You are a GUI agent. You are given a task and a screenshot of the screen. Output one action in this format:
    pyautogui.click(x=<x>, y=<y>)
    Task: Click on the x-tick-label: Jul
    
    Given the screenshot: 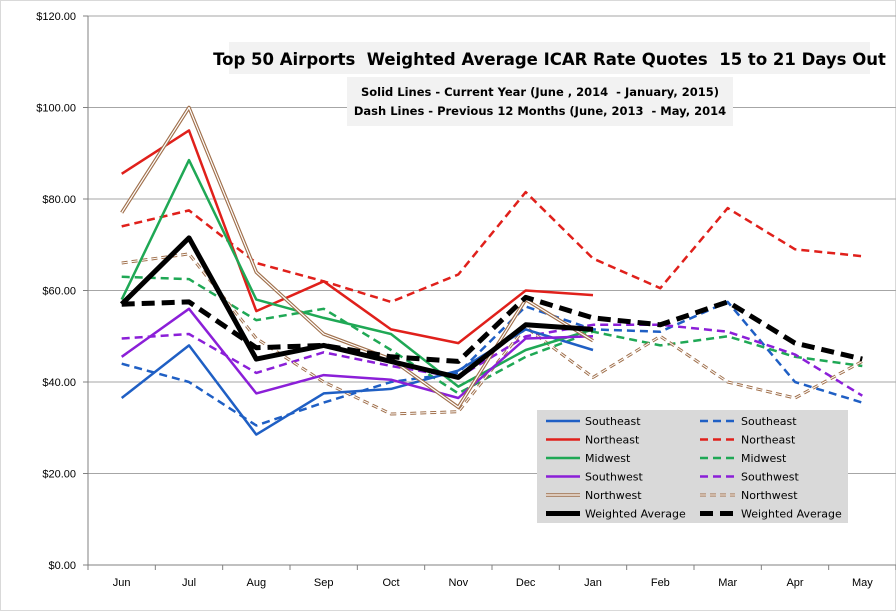 What is the action you would take?
    pyautogui.click(x=189, y=583)
    